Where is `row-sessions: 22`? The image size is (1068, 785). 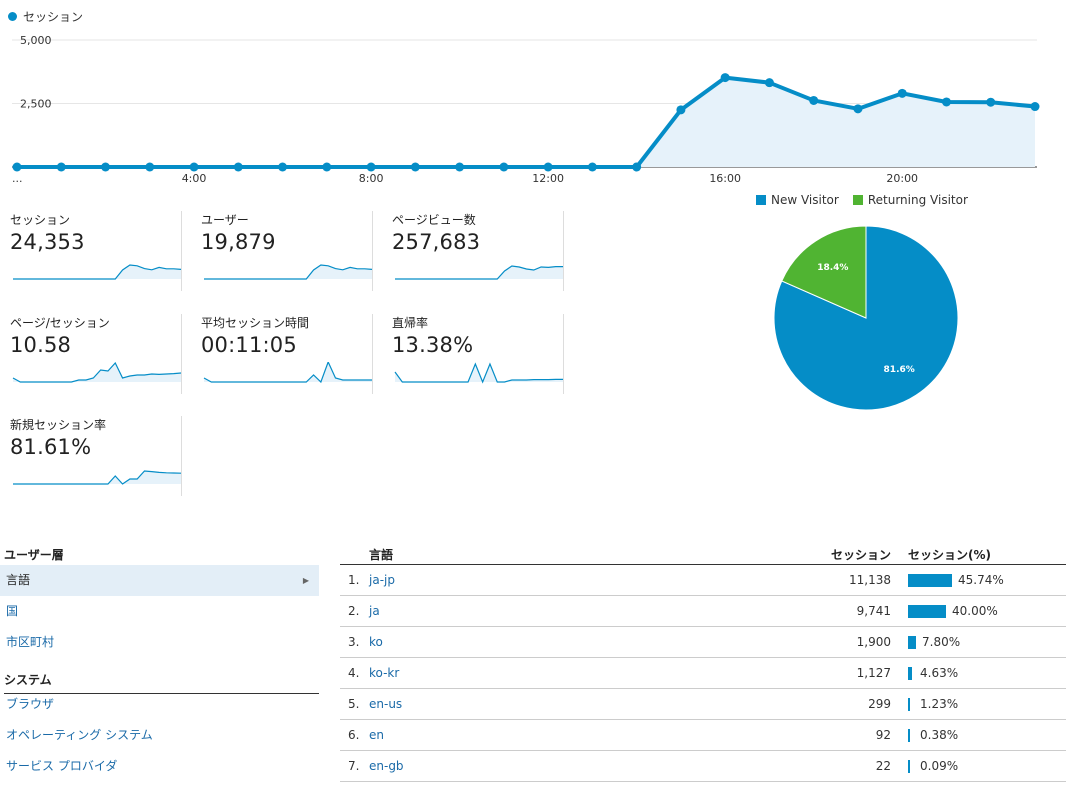
row-sessions: 22 is located at coordinates (883, 766).